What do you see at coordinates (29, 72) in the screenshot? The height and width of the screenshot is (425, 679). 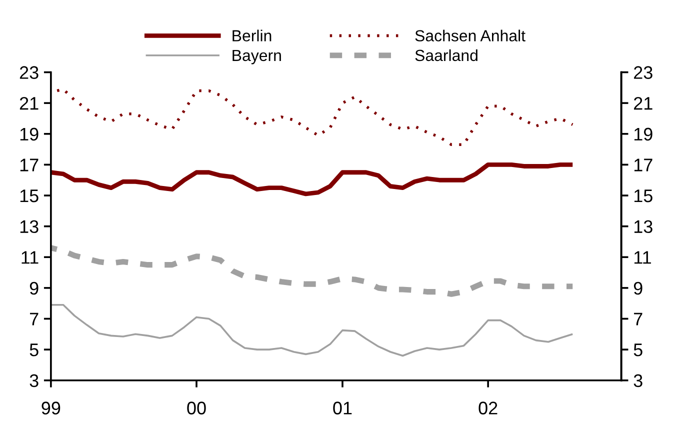 I see `y-tick-label: 23` at bounding box center [29, 72].